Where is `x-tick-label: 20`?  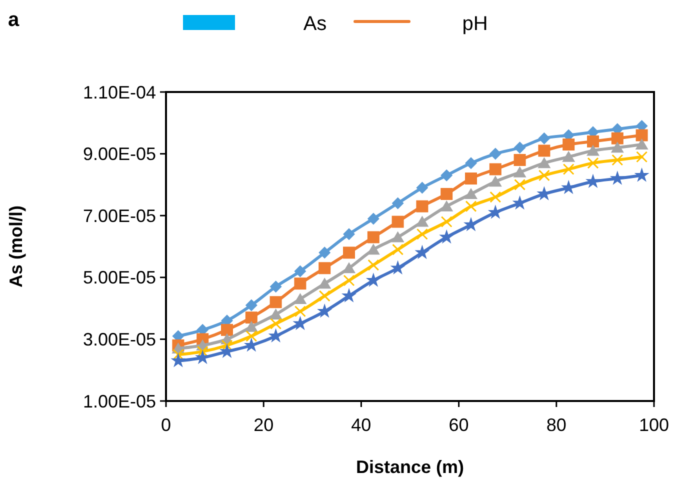
x-tick-label: 20 is located at coordinates (264, 425).